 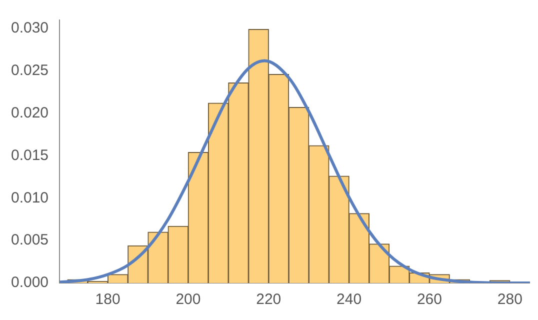 What do you see at coordinates (107, 299) in the screenshot?
I see `x-tick-label: 180` at bounding box center [107, 299].